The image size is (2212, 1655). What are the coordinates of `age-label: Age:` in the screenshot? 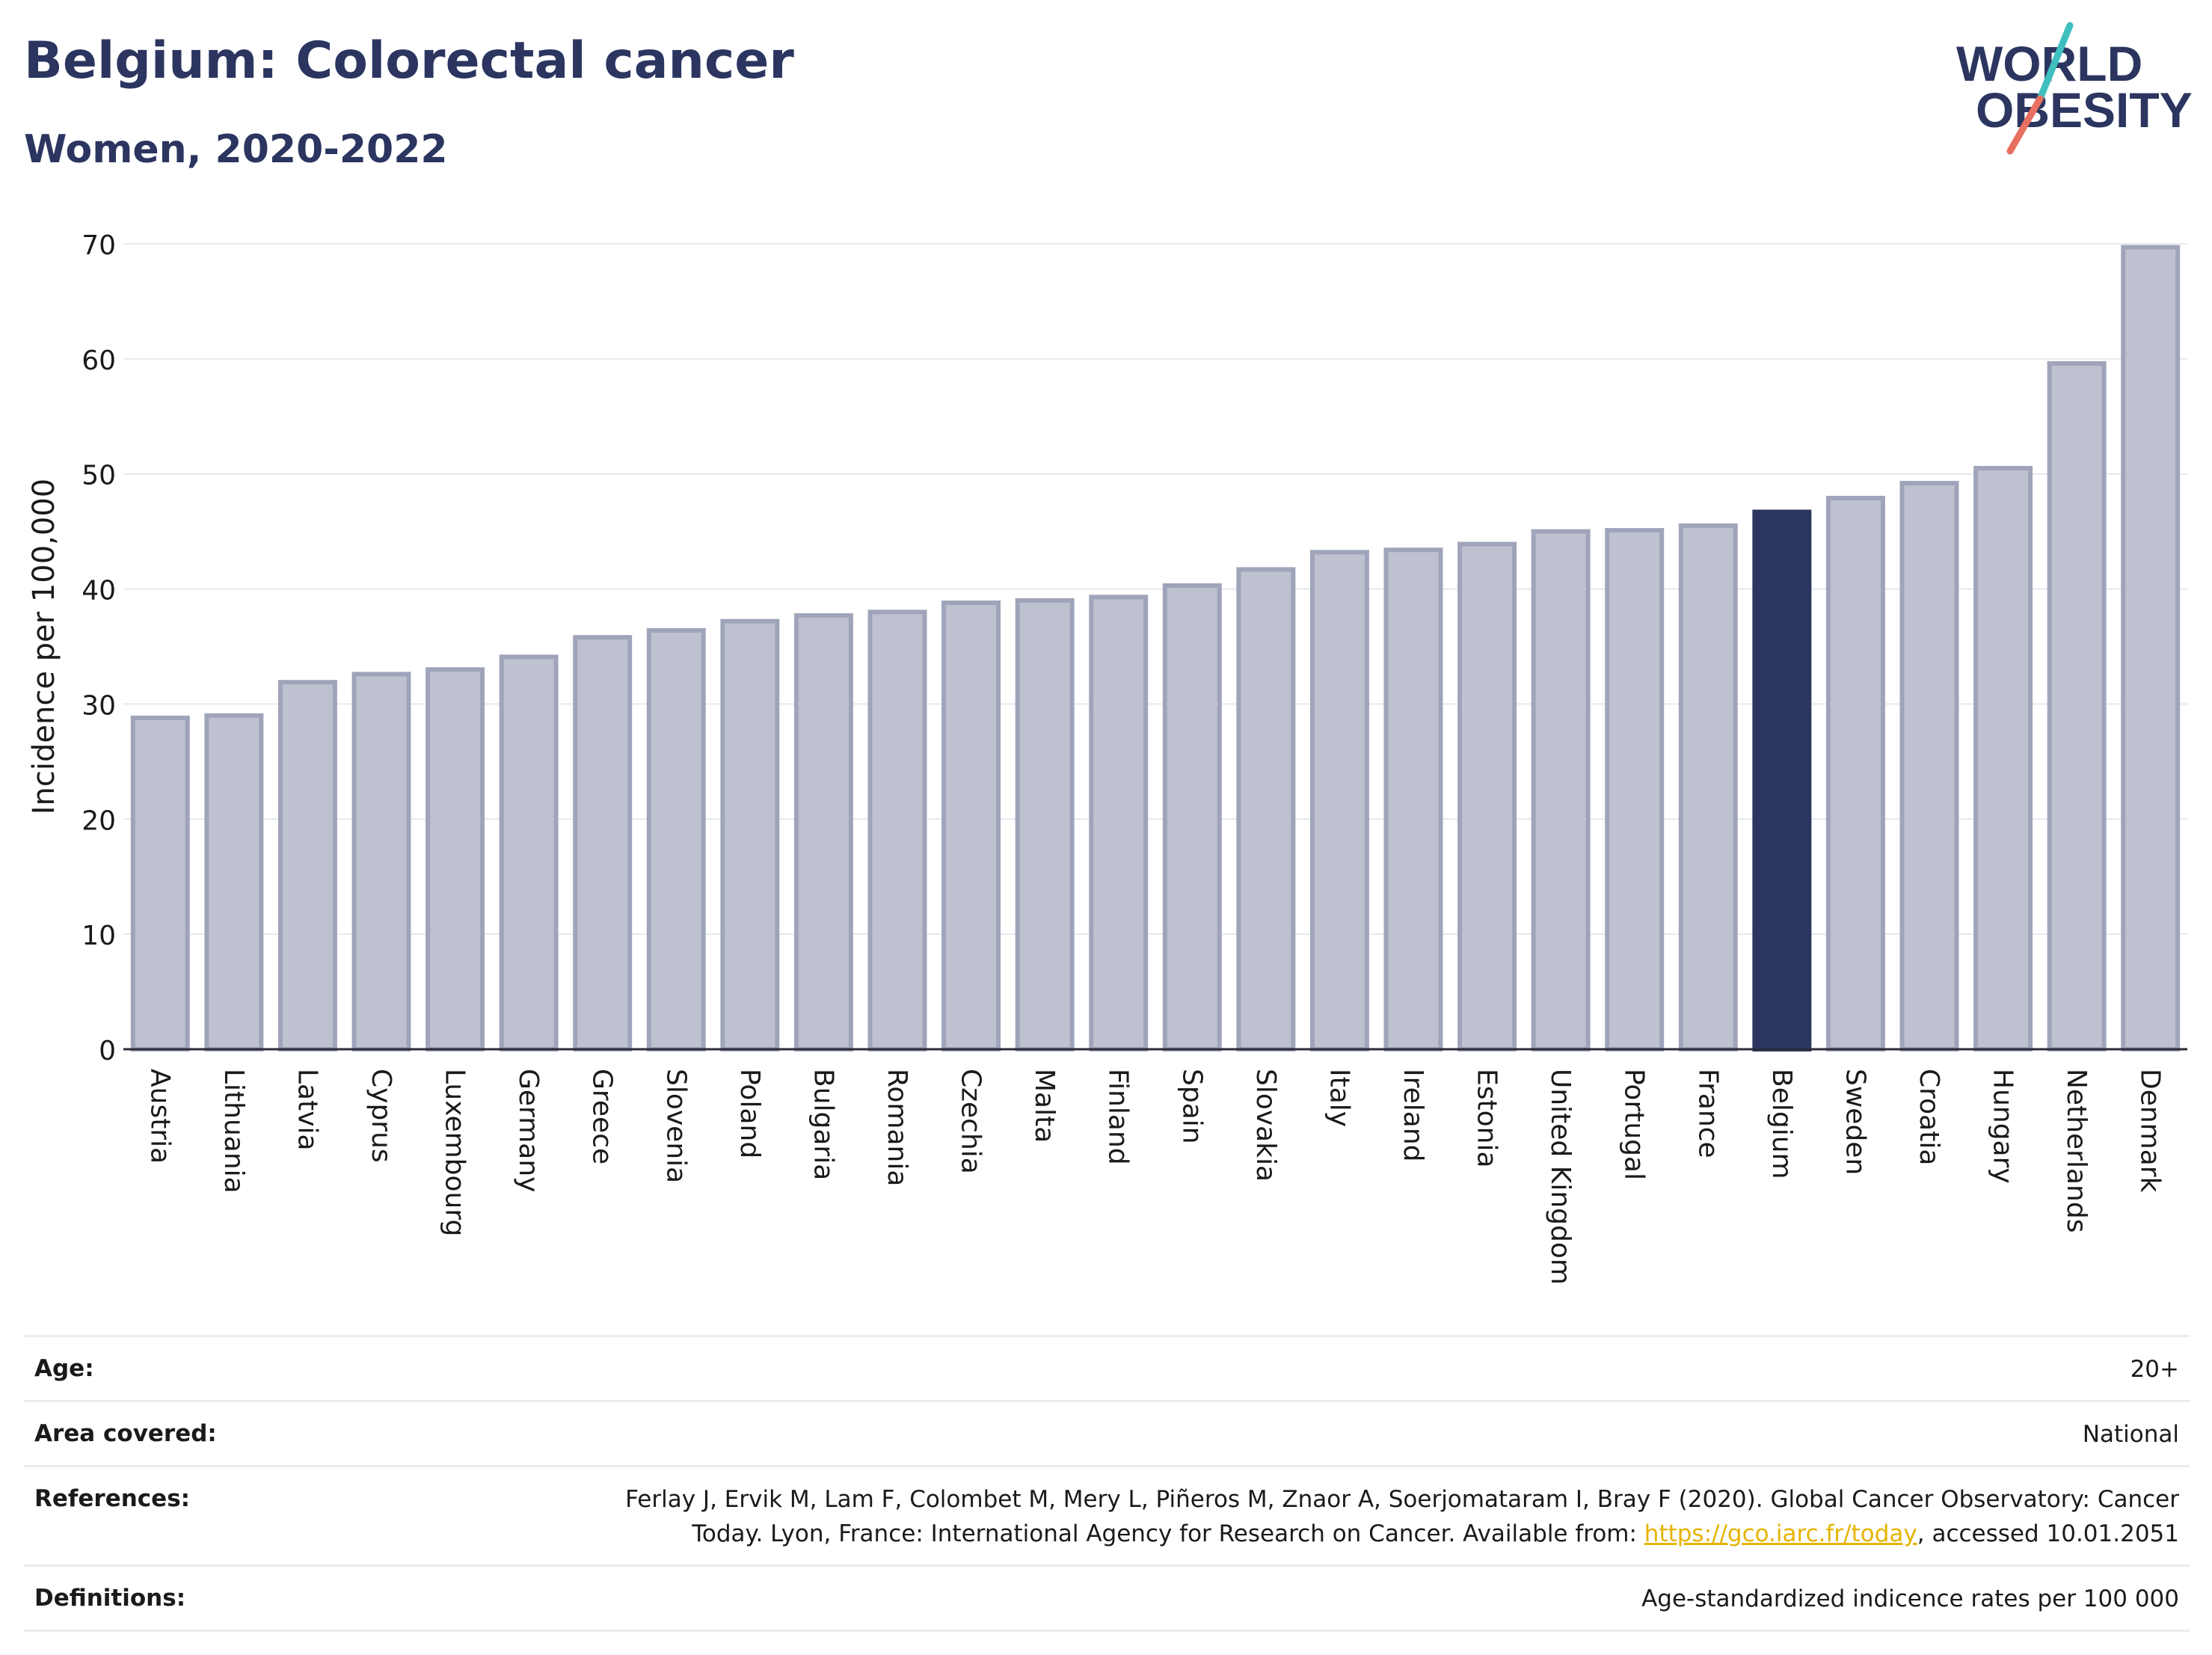 It's located at (64, 1368).